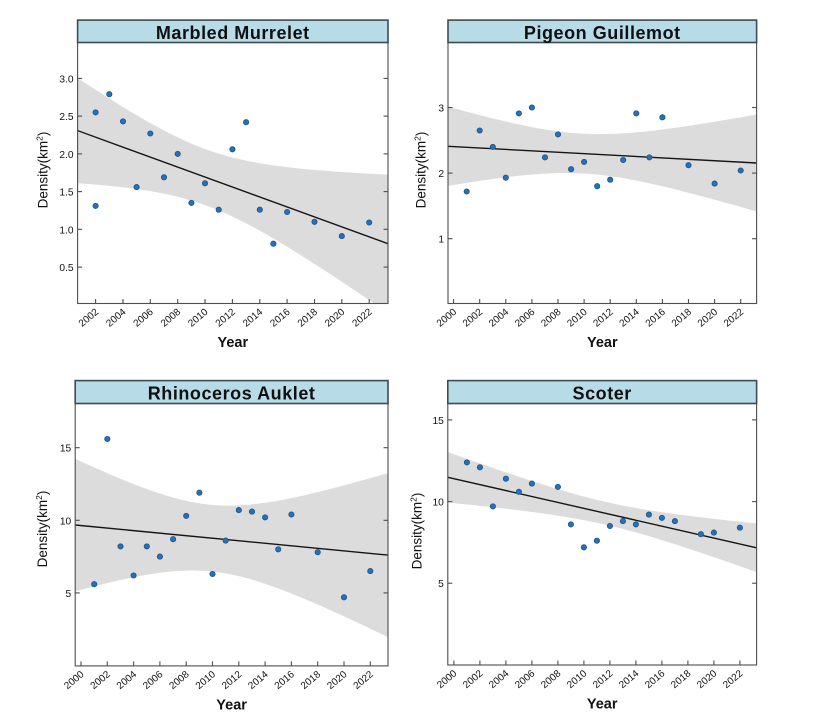 The image size is (816, 724). I want to click on svg-text: 3.0, so click(66, 79).